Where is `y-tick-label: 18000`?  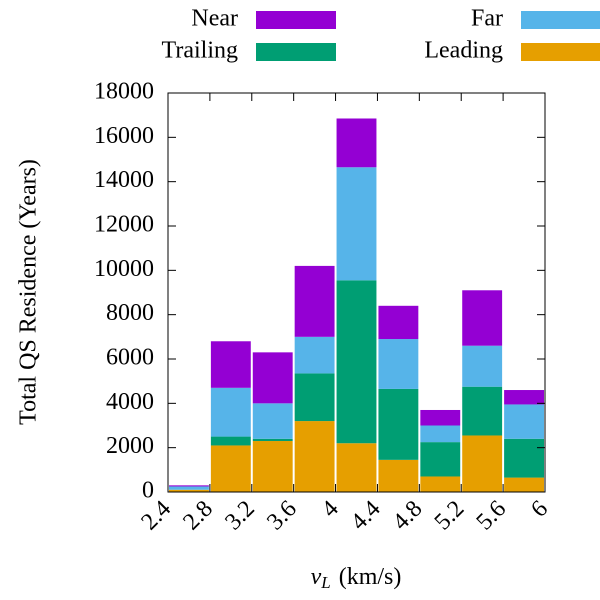 y-tick-label: 18000 is located at coordinates (124, 92).